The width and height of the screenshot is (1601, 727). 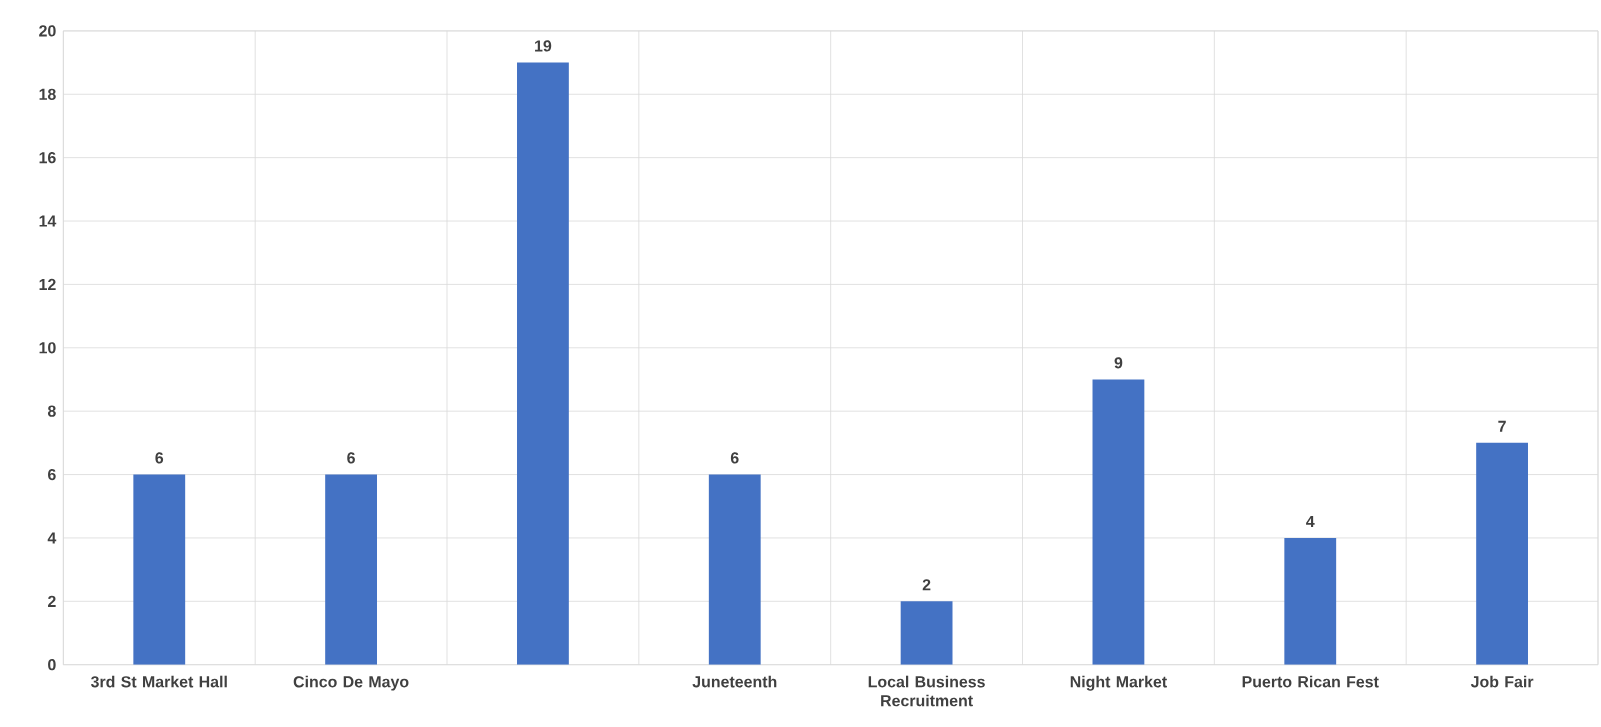 What do you see at coordinates (47, 94) in the screenshot?
I see `y-tick-label: 18` at bounding box center [47, 94].